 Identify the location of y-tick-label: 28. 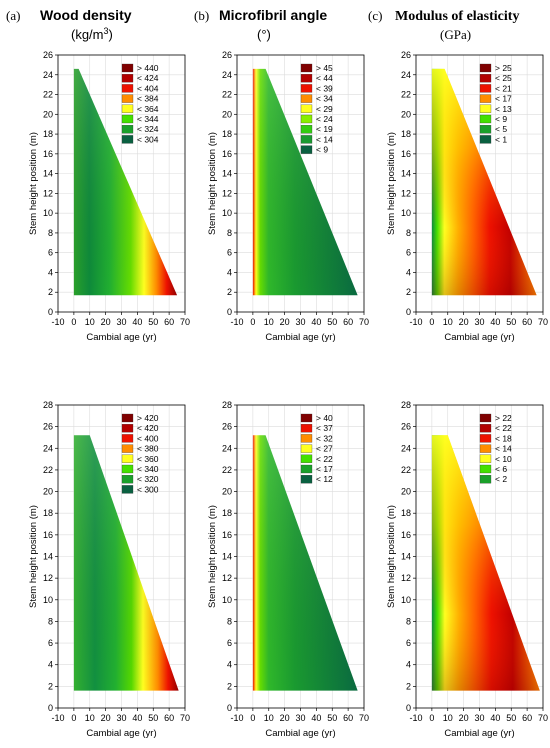
(406, 405).